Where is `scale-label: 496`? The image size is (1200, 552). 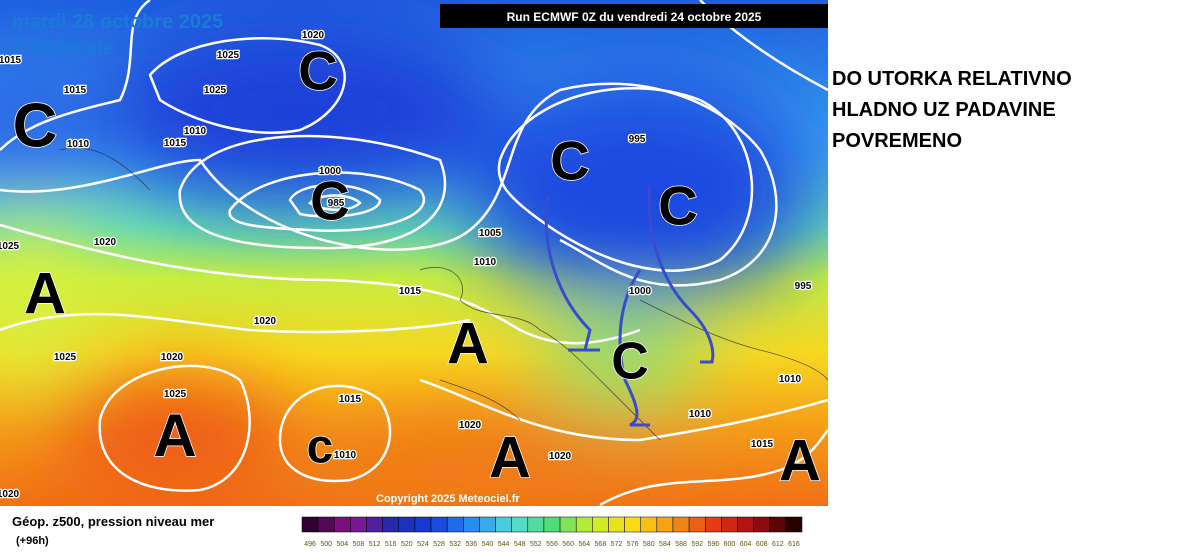 scale-label: 496 is located at coordinates (310, 544).